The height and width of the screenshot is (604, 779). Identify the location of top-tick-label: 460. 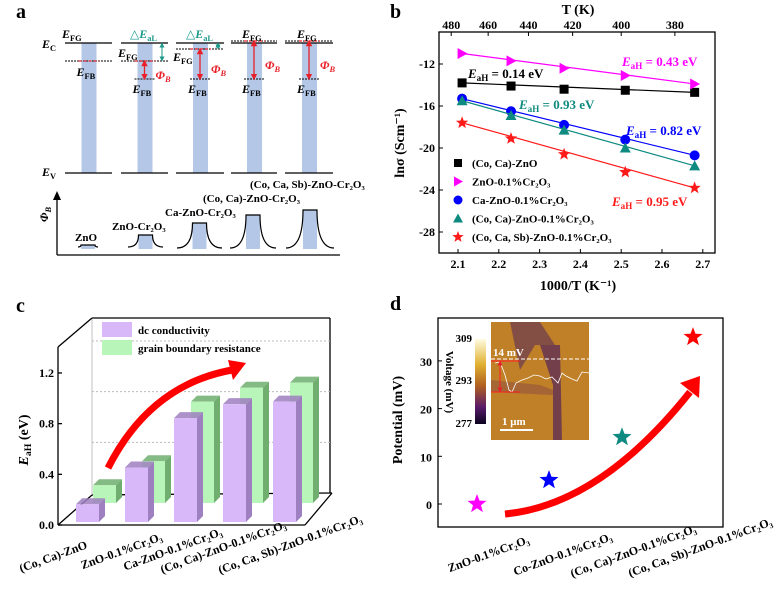
(488, 25).